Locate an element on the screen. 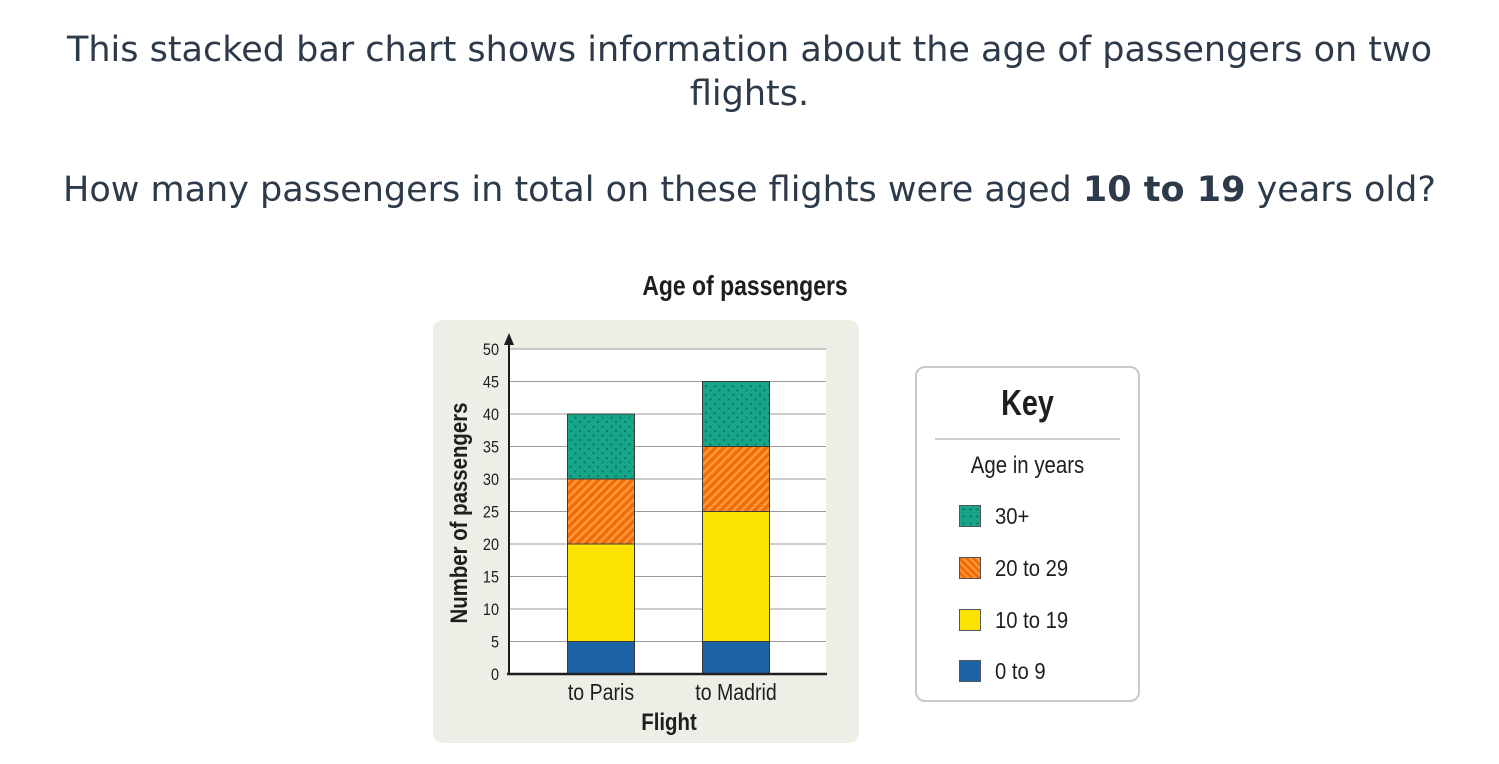  legend-item-0-9: 0 to 9 is located at coordinates (1006, 671).